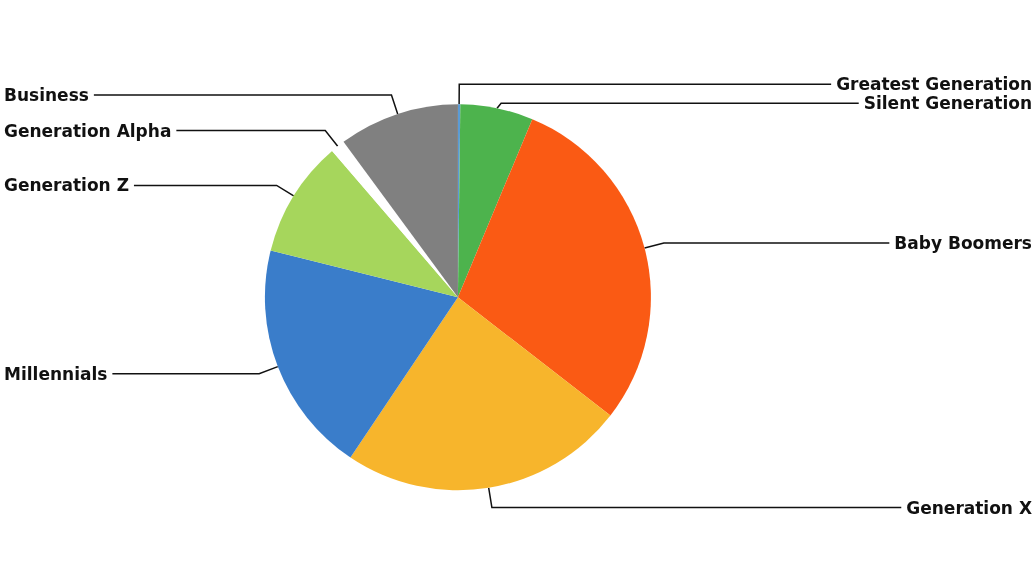  What do you see at coordinates (88, 130) in the screenshot?
I see `slice-label: Generation Alpha` at bounding box center [88, 130].